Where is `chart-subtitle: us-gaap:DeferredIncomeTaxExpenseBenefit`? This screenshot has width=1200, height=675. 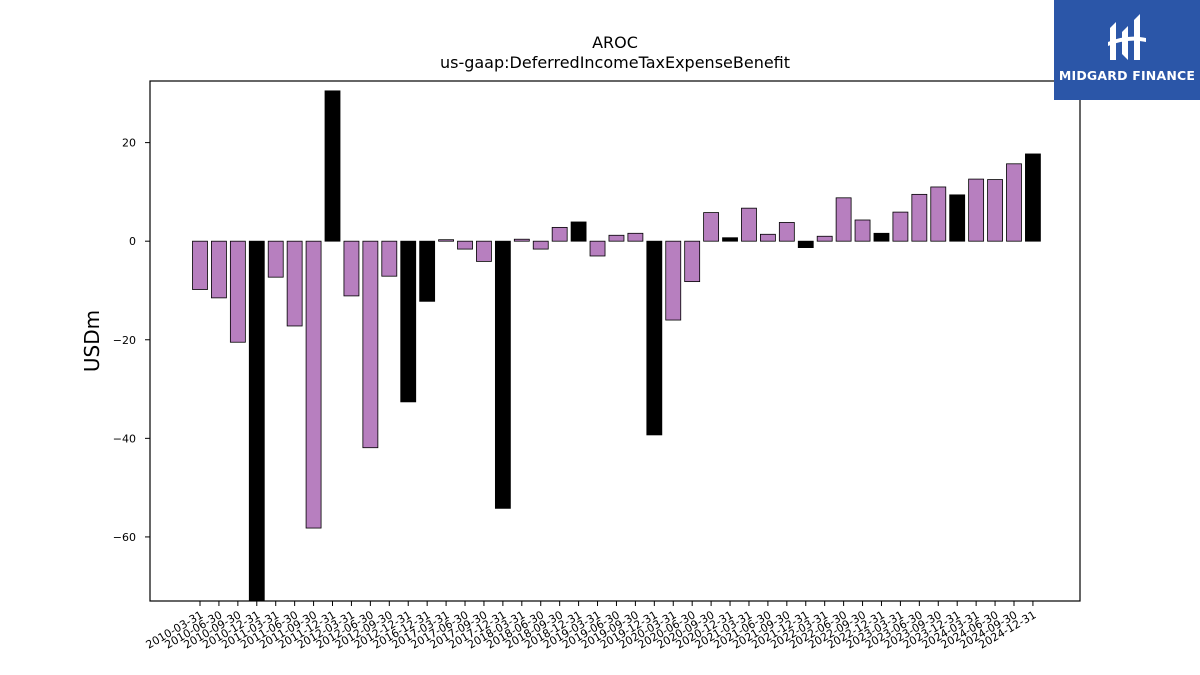 chart-subtitle: us-gaap:DeferredIncomeTaxExpenseBenefit is located at coordinates (615, 62).